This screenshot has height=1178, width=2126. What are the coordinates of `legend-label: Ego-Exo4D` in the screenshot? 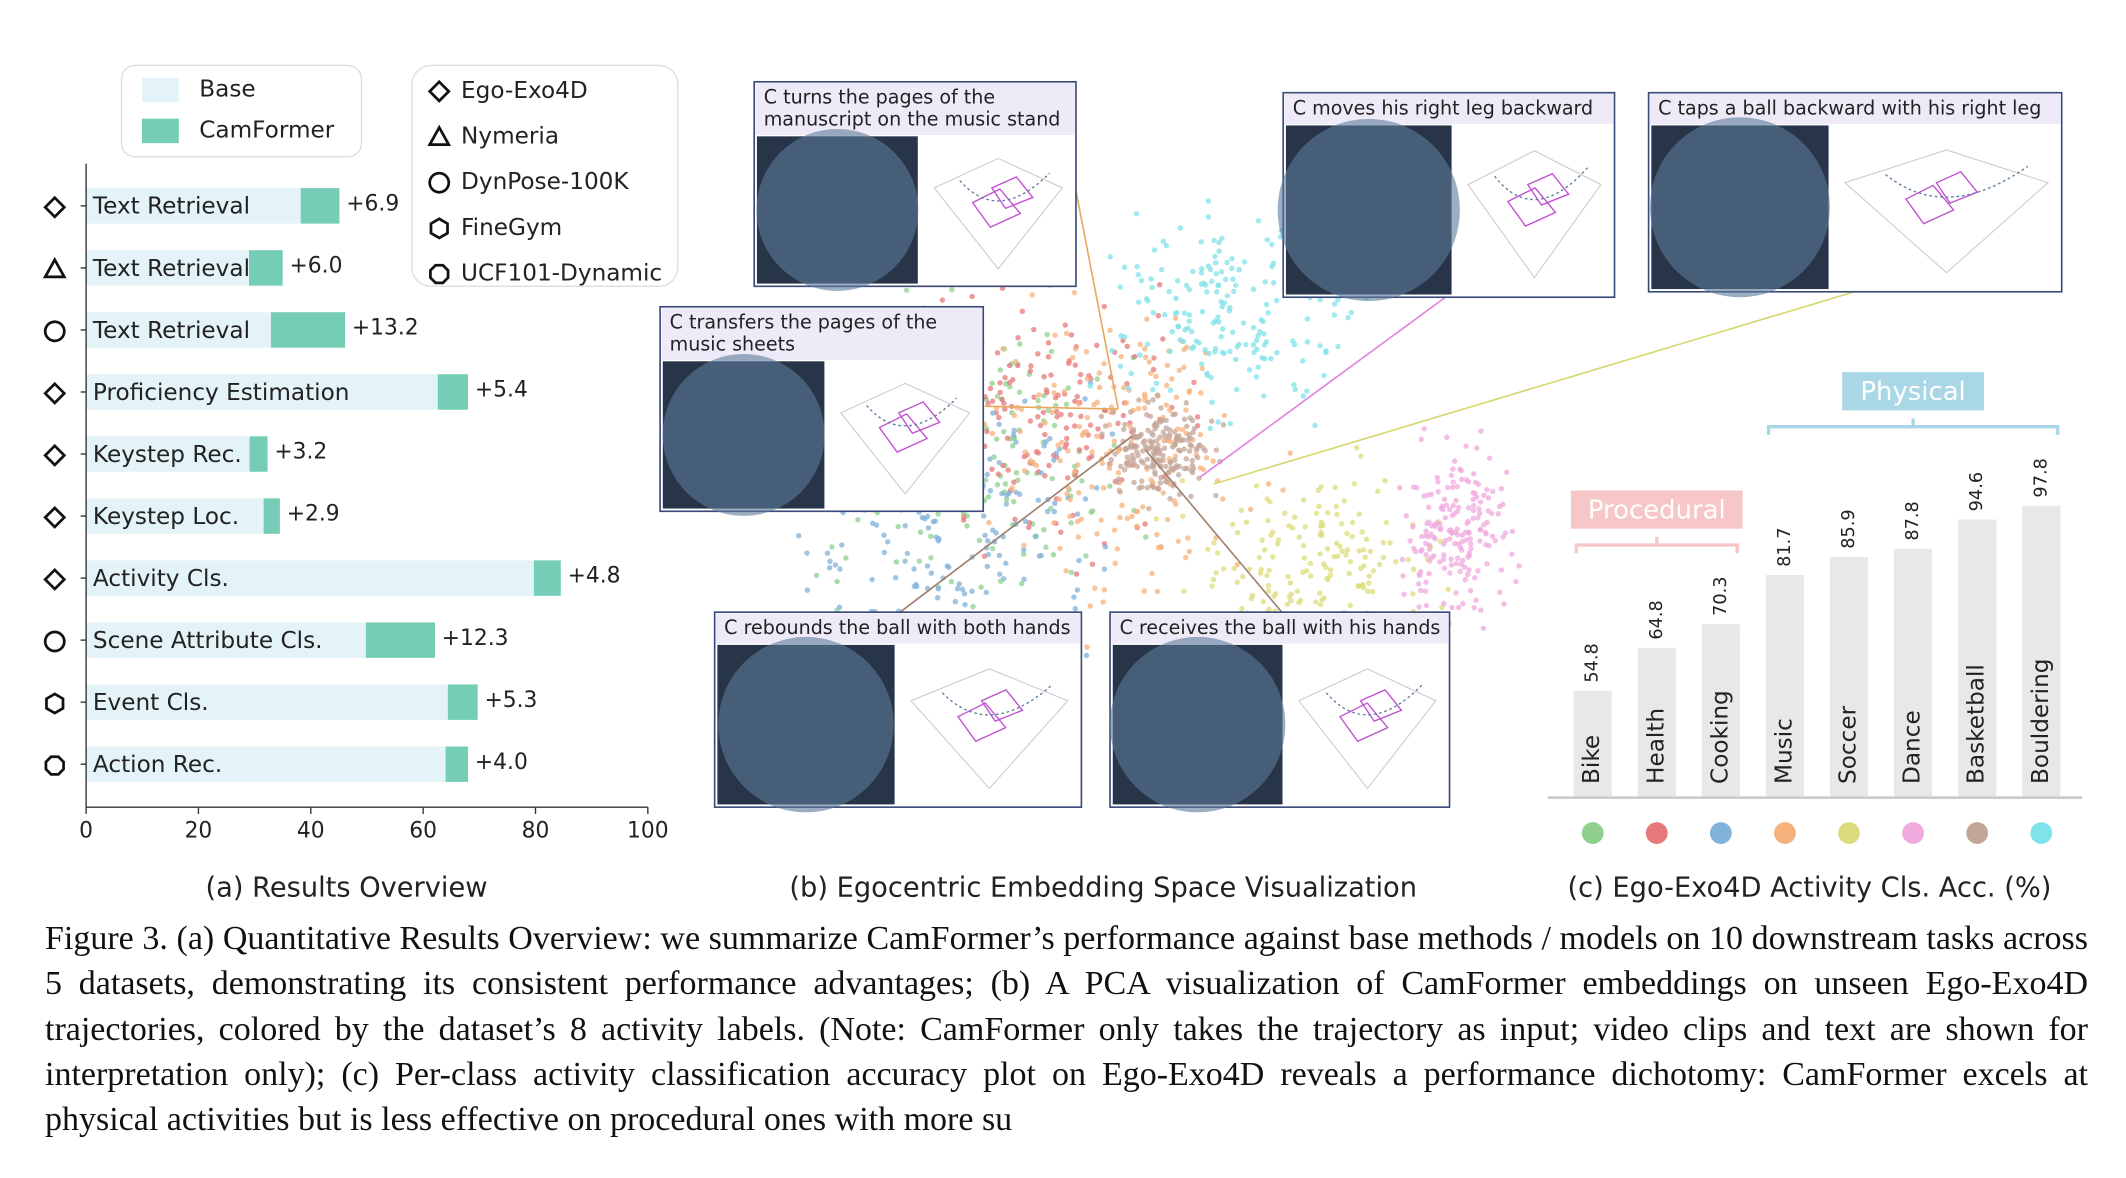 It's located at (524, 90).